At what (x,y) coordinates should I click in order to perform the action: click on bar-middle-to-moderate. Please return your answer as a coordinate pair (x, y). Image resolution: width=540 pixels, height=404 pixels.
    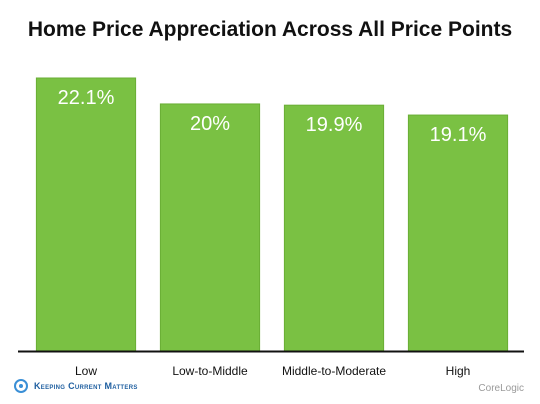
    Looking at the image, I should click on (334, 228).